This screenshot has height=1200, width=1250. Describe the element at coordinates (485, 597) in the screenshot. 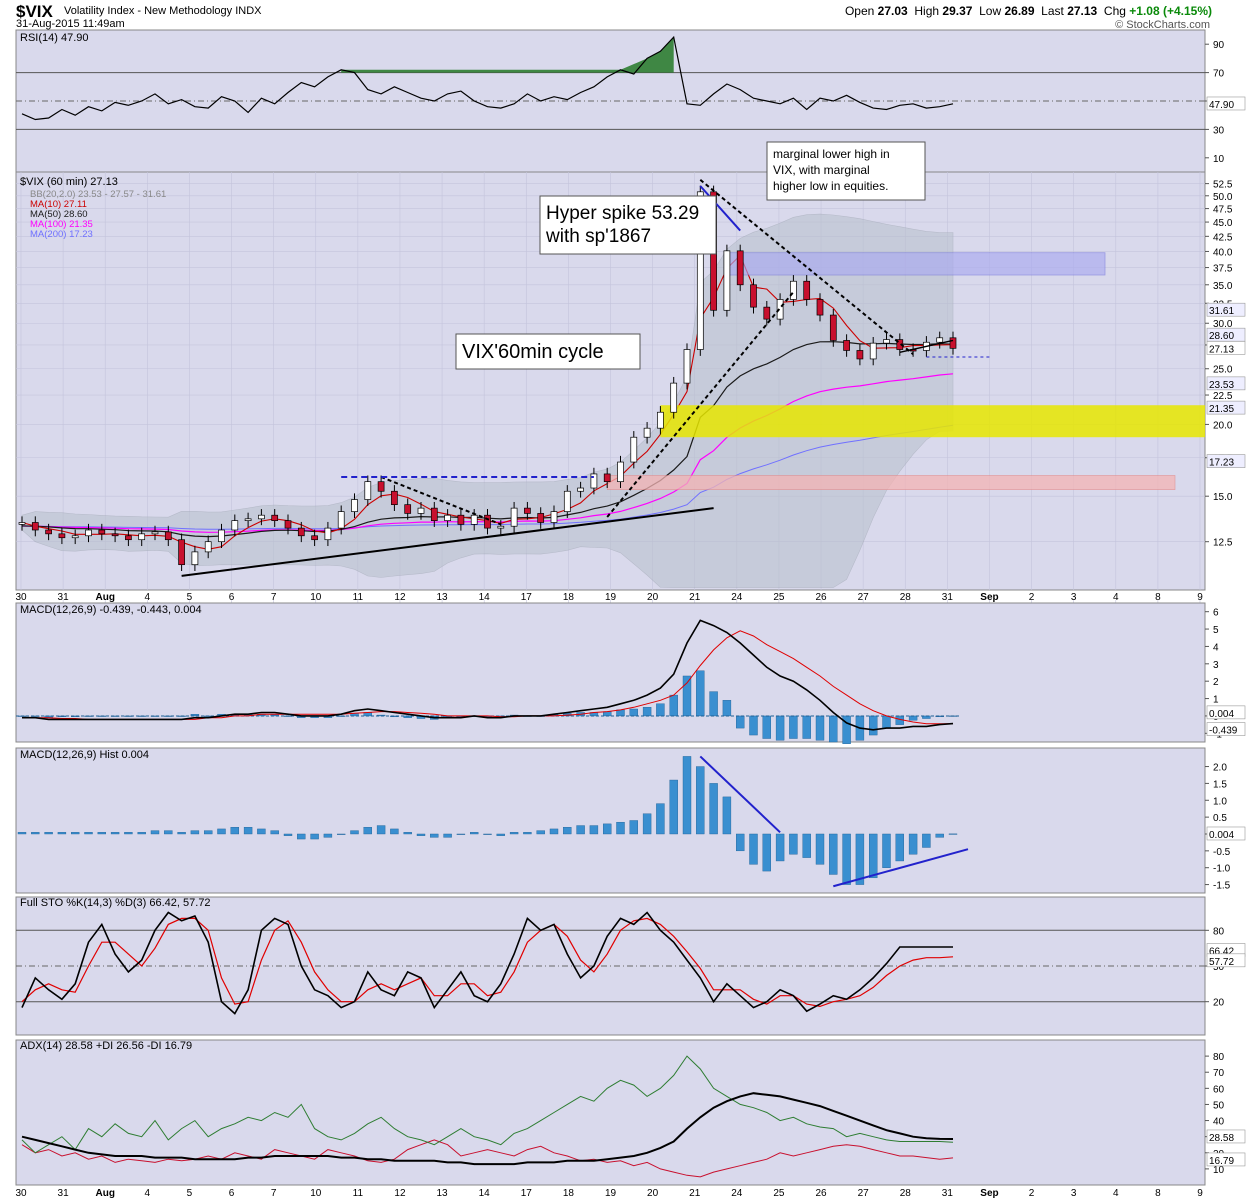

I see `x-axis-label: 14` at that location.